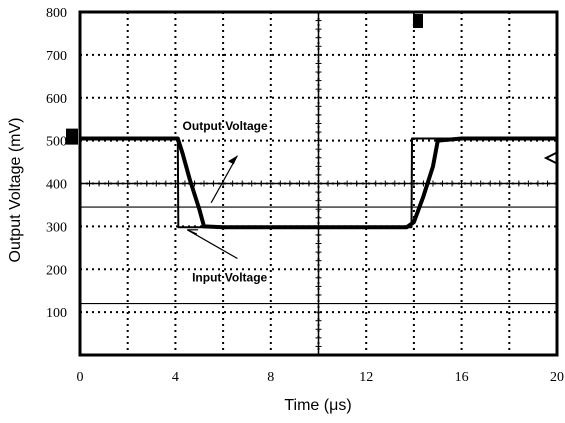 The image size is (565, 423). I want to click on x-tick-label: 4, so click(175, 377).